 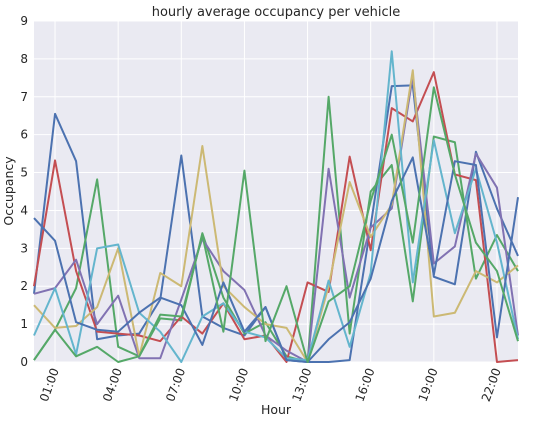 What do you see at coordinates (8, 191) in the screenshot?
I see `y-axis-title: Occupancy` at bounding box center [8, 191].